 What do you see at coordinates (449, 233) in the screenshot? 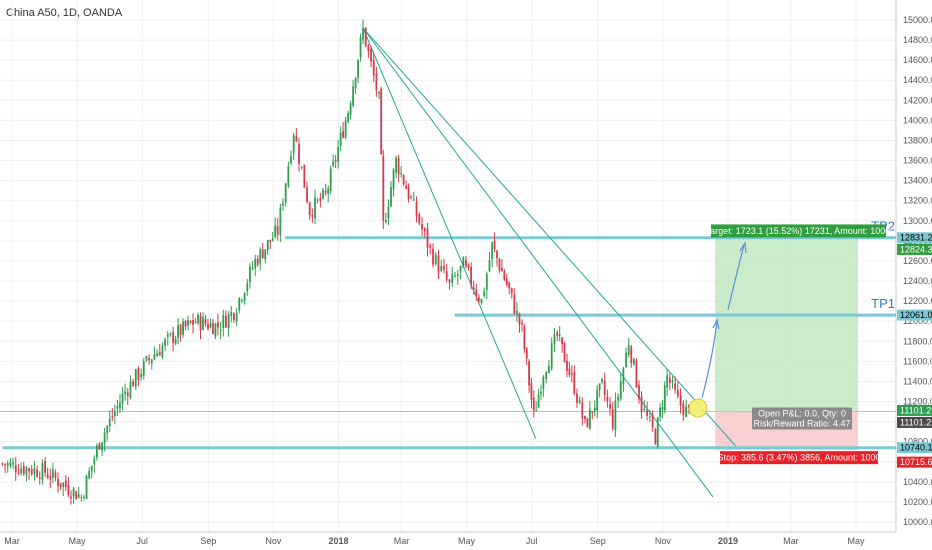
I see `trendline` at bounding box center [449, 233].